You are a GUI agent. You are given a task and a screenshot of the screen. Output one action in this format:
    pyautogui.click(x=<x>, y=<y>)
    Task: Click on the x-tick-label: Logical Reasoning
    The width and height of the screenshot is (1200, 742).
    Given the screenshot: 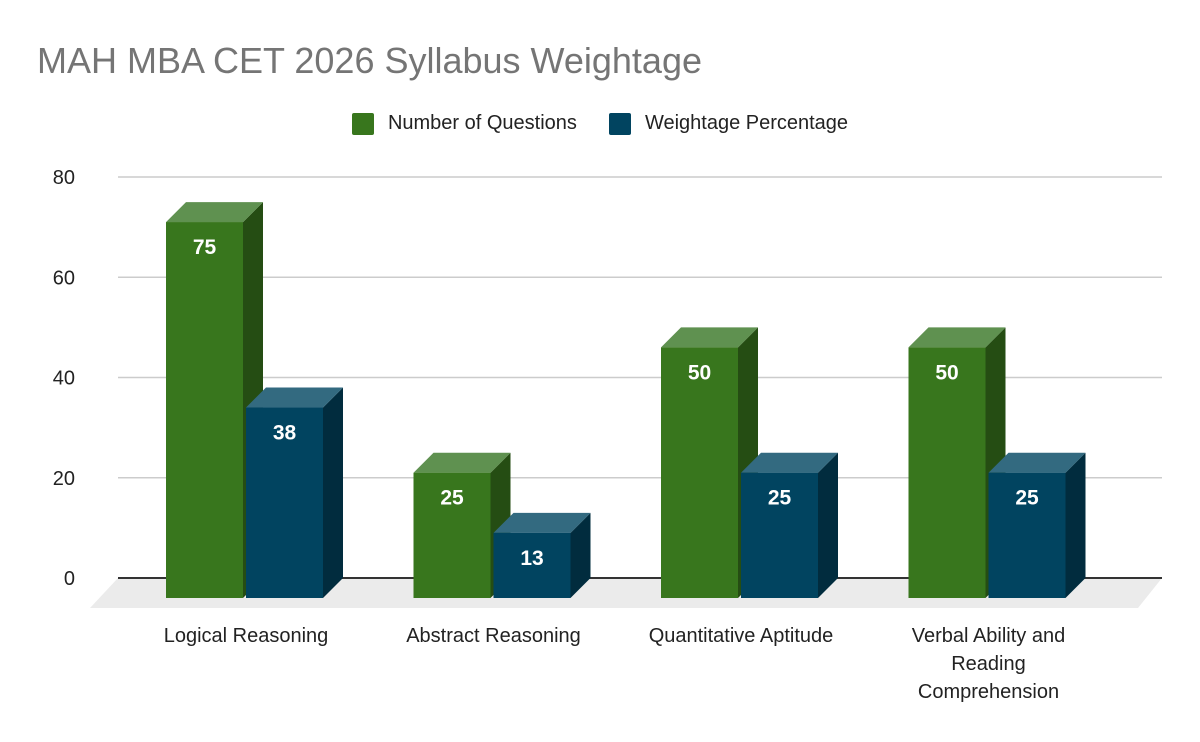 What is the action you would take?
    pyautogui.click(x=246, y=636)
    